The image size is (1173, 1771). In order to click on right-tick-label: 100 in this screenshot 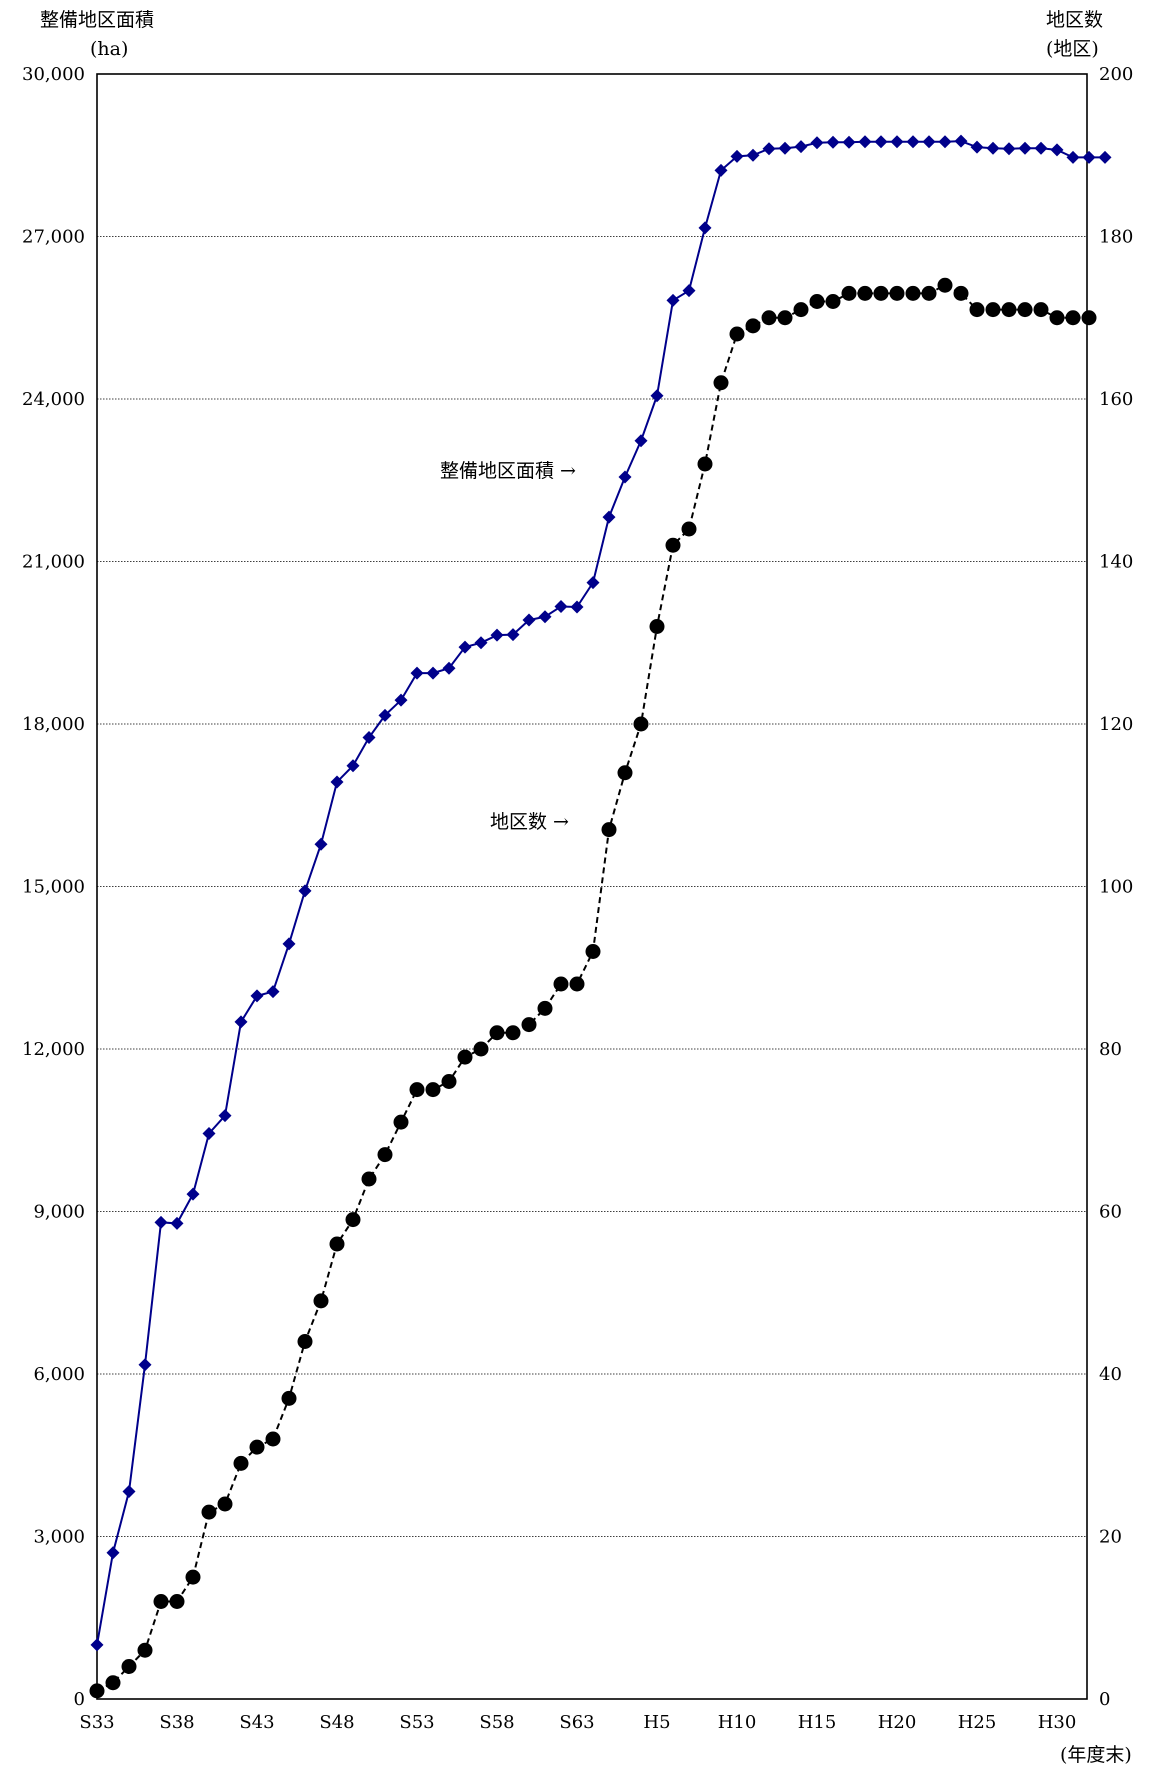, I will do `click(1116, 887)`.